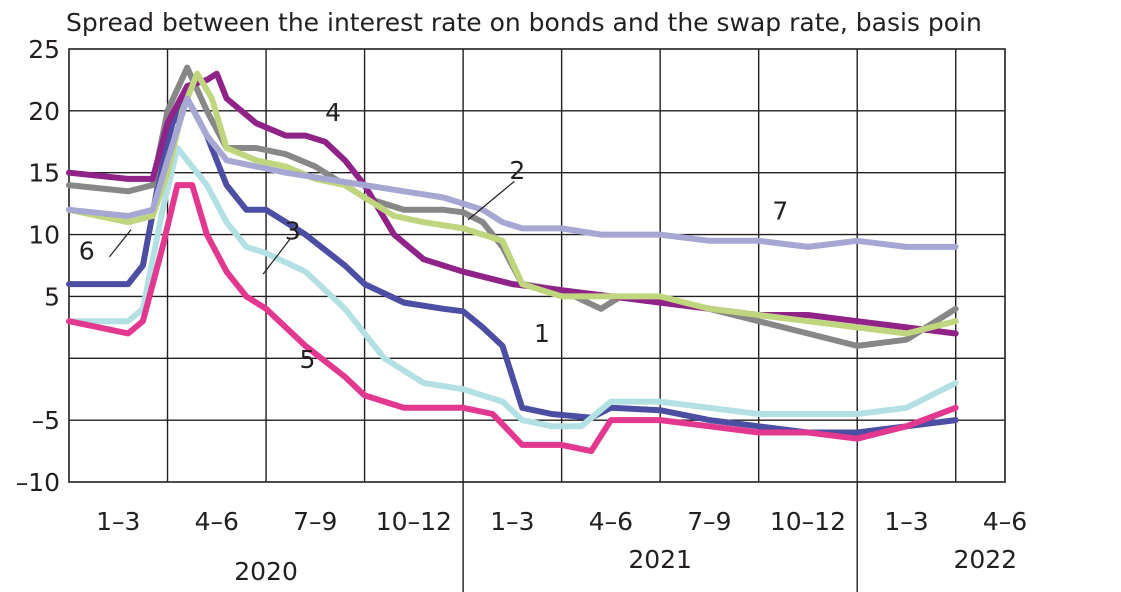 The height and width of the screenshot is (592, 1121). Describe the element at coordinates (38, 482) in the screenshot. I see `y-tick-label: –10` at that location.